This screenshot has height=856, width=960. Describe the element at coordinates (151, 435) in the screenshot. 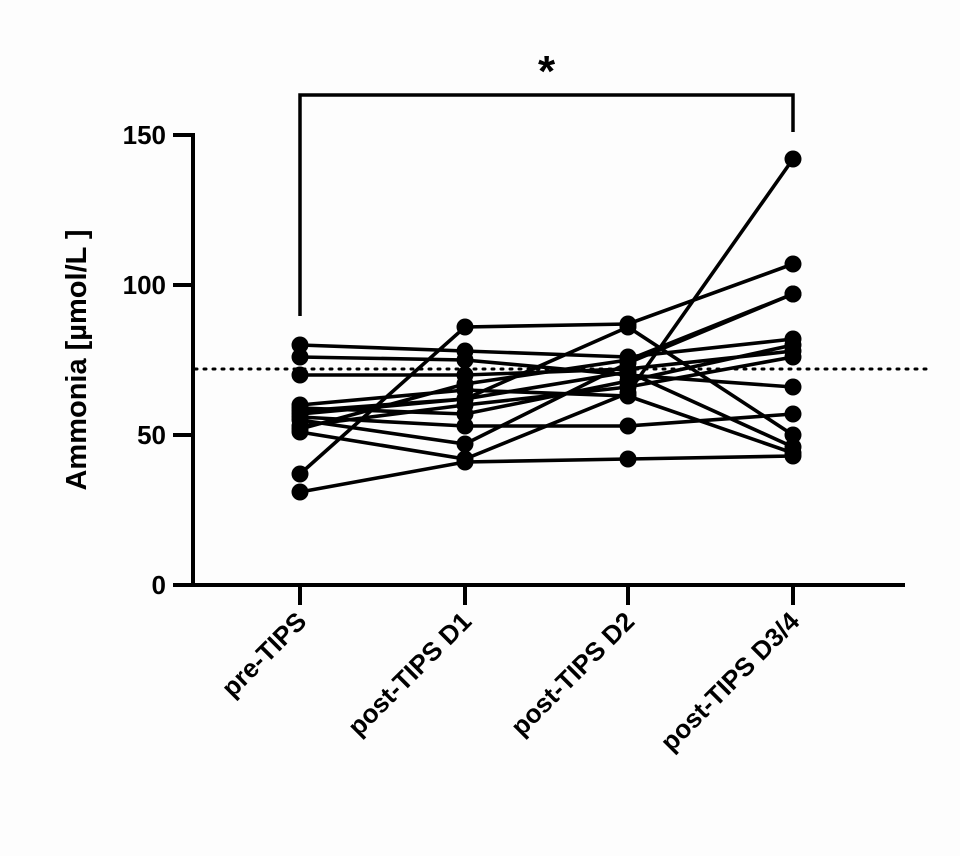

I see `y-tick-label-50: 50` at that location.